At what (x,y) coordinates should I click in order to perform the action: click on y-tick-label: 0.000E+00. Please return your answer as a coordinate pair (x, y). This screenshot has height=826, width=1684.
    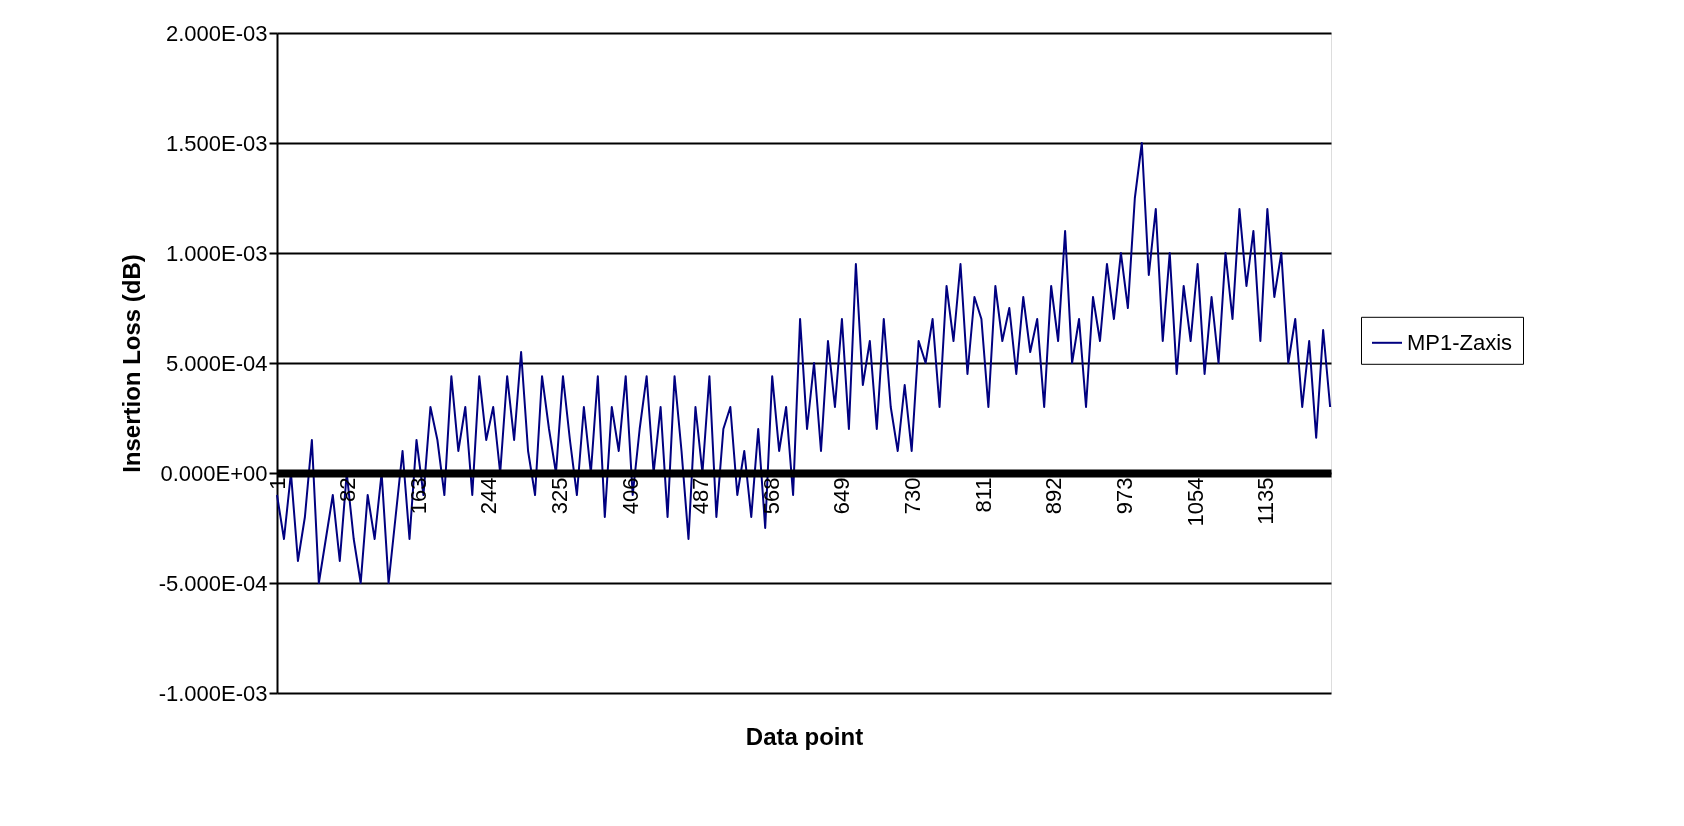
    Looking at the image, I should click on (214, 473).